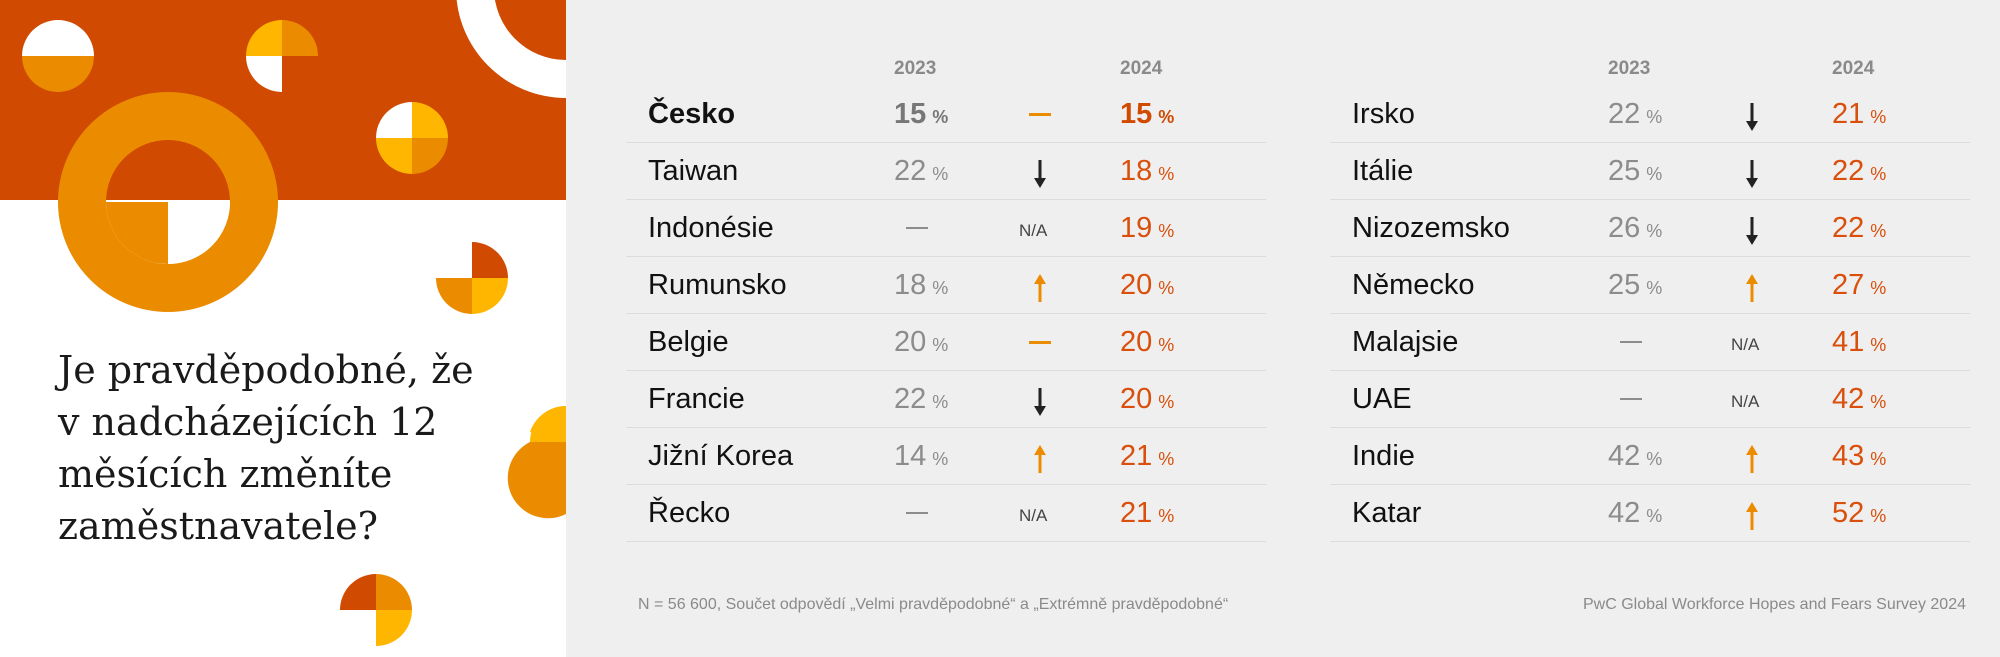 The image size is (2000, 657). I want to click on table-row: Indonésie N/A 19%, so click(946, 228).